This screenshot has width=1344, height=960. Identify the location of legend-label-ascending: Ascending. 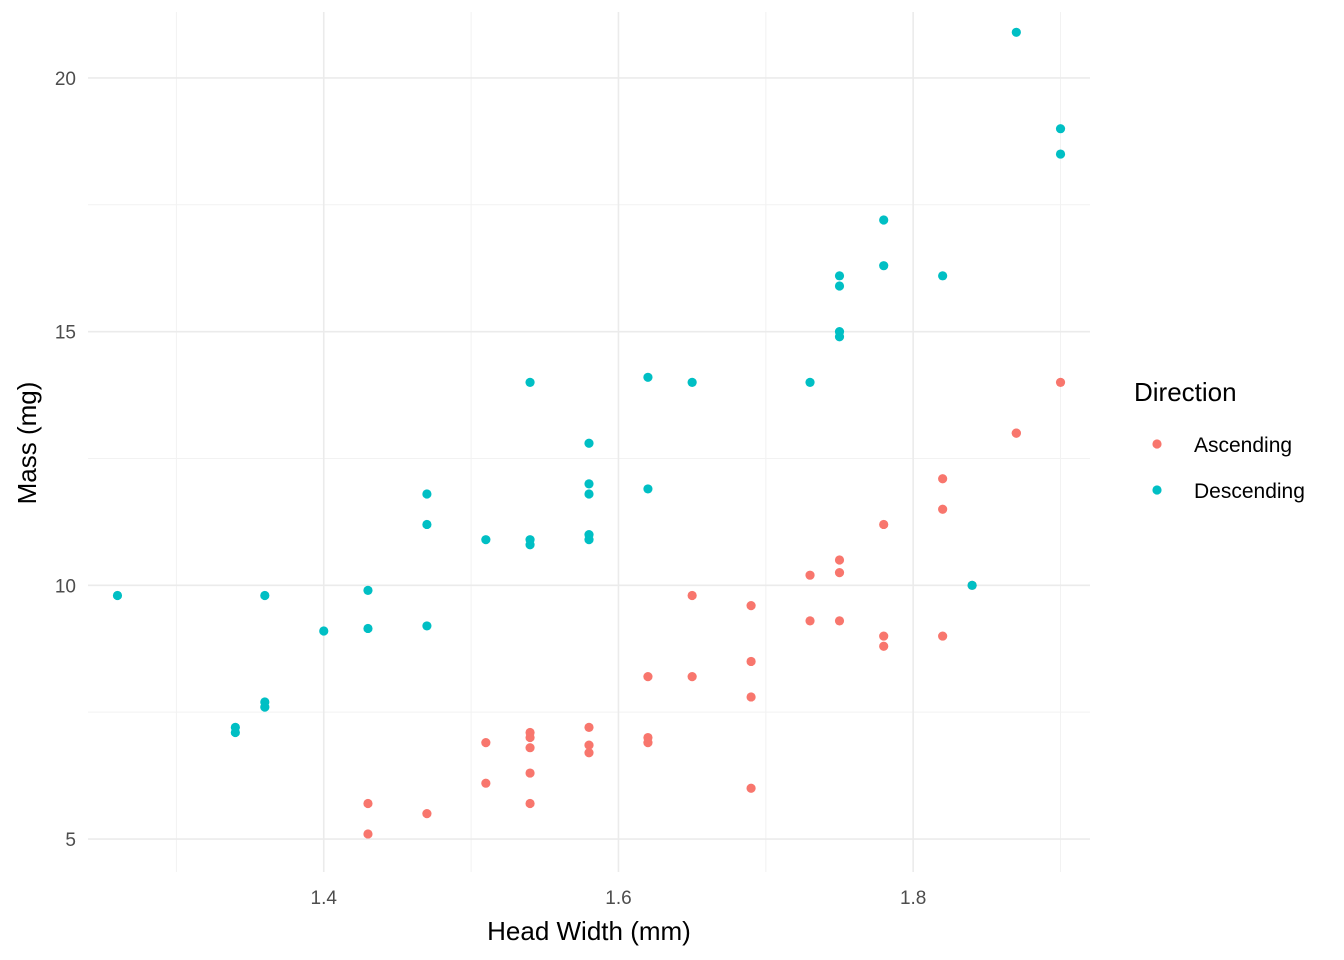
(1243, 445).